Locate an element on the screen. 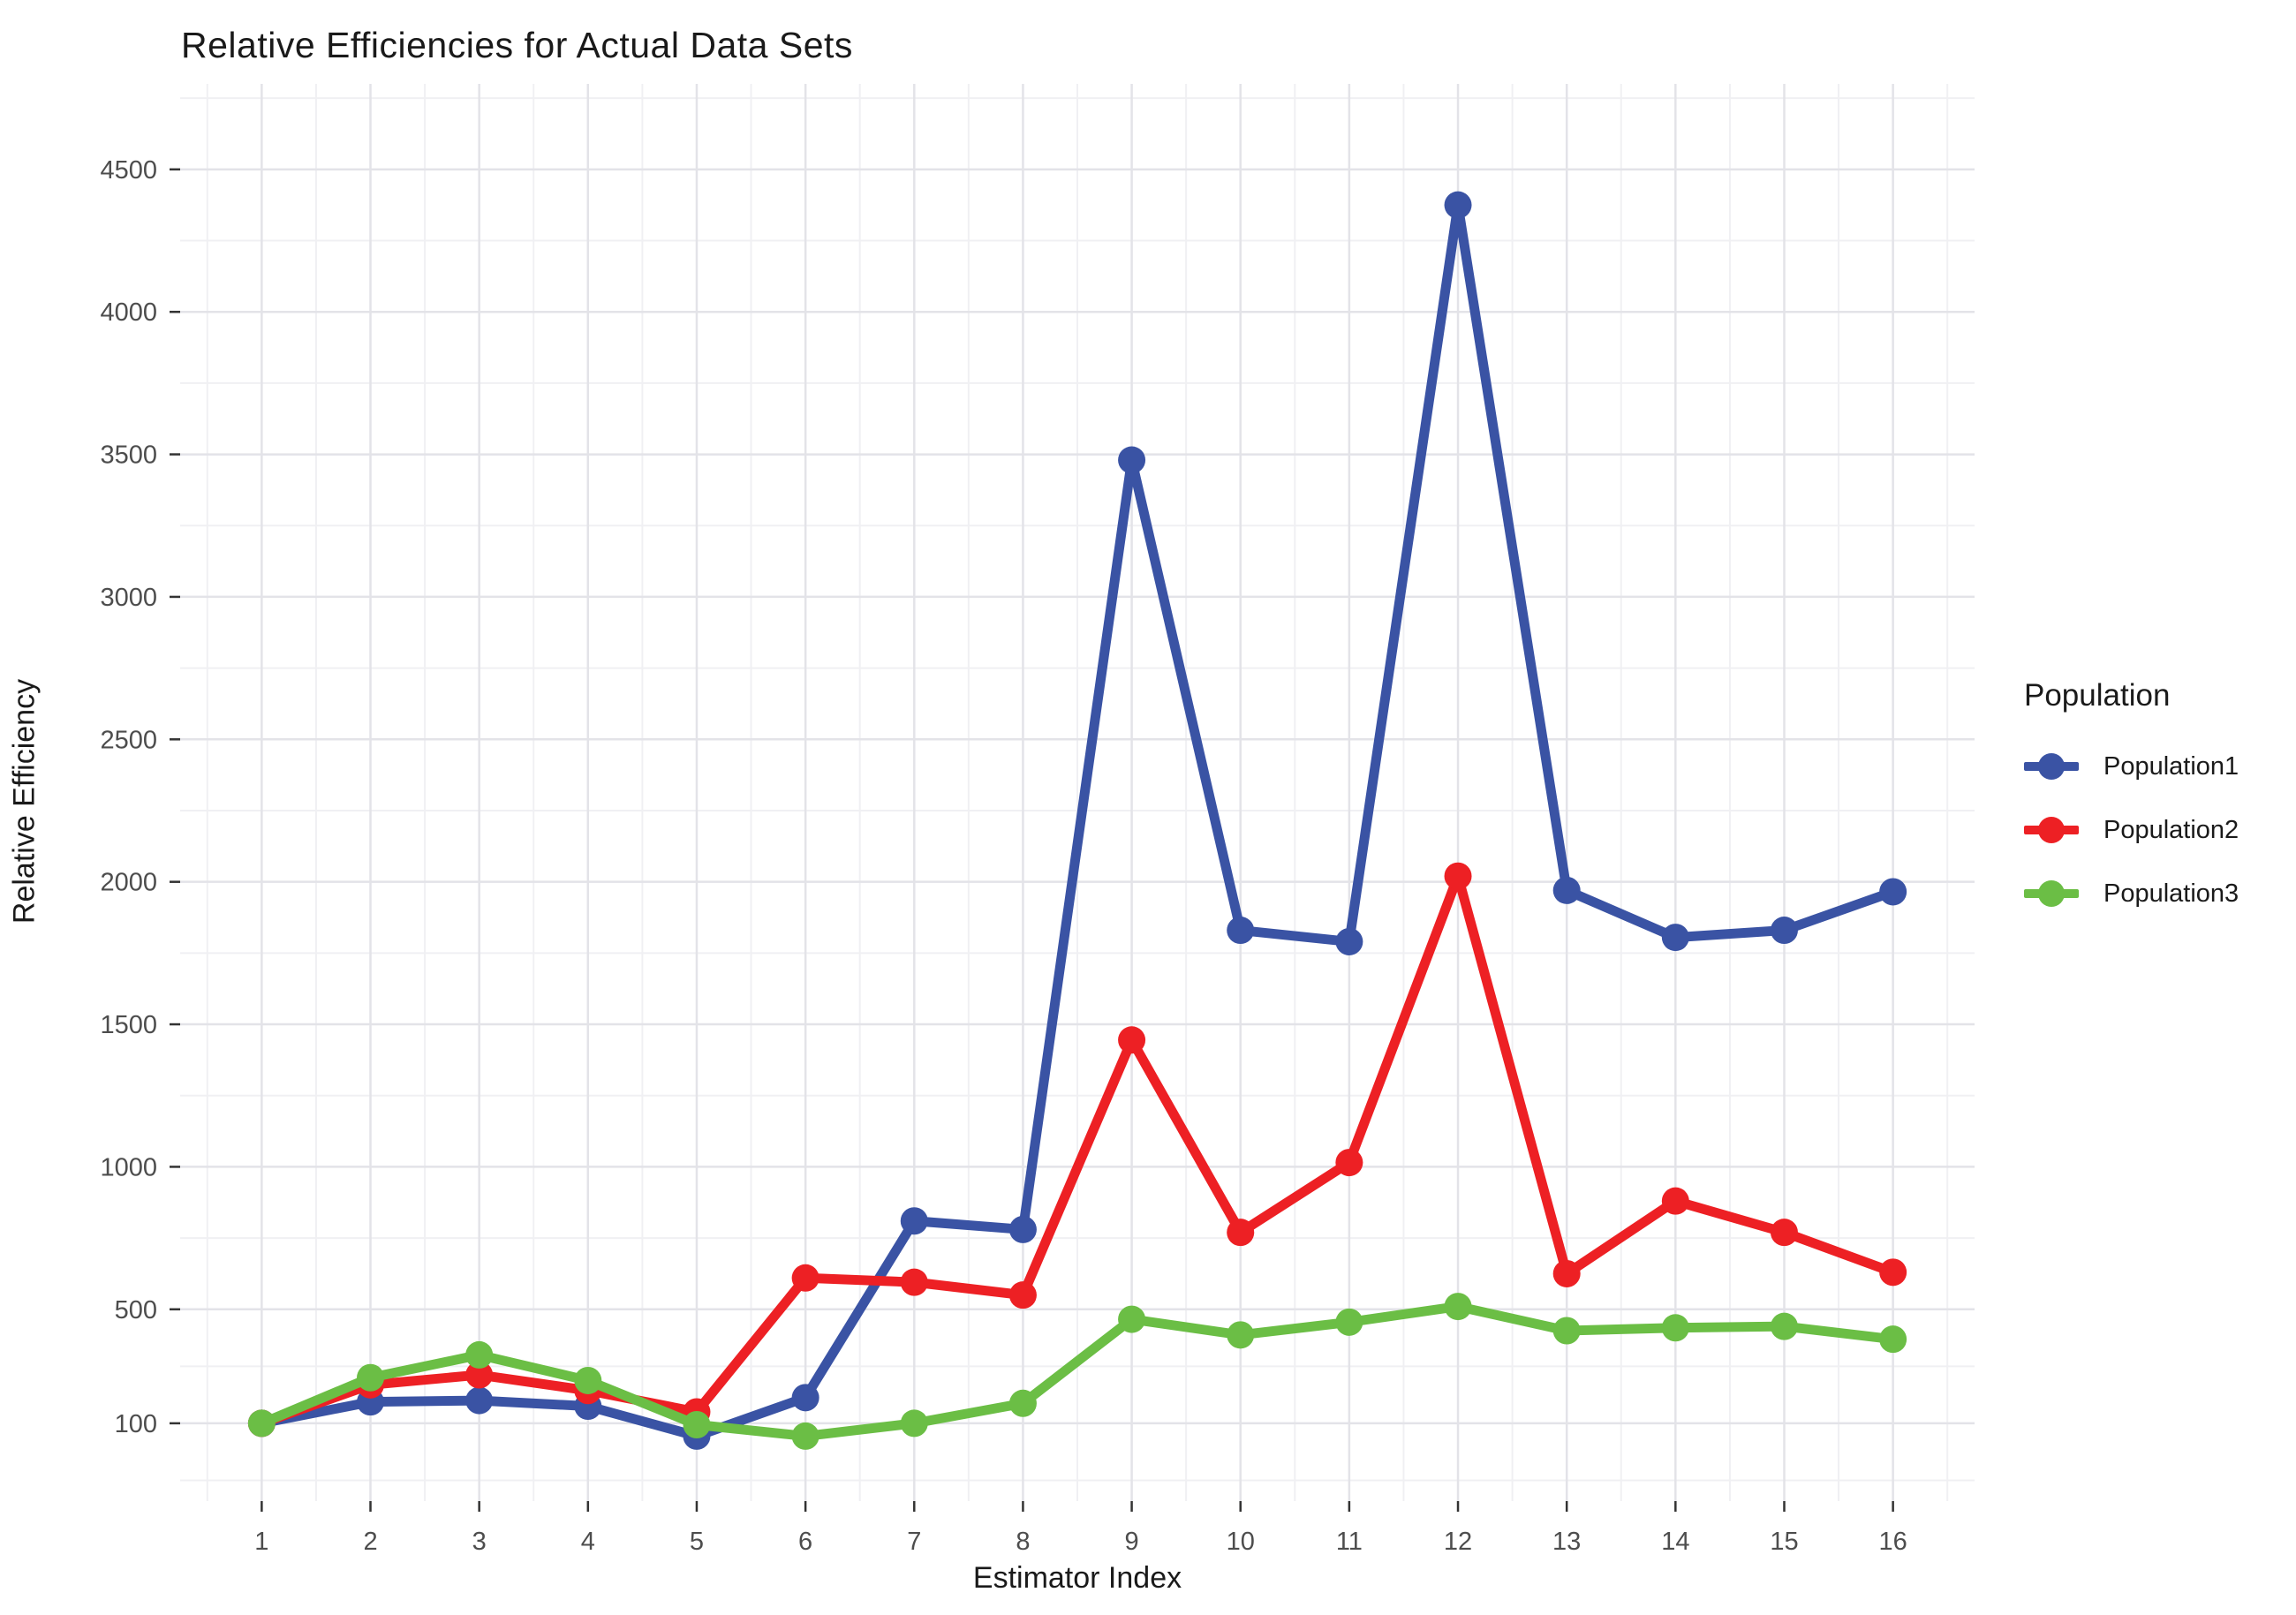 The height and width of the screenshot is (1615, 2296). tick-label: 4000 is located at coordinates (128, 312).